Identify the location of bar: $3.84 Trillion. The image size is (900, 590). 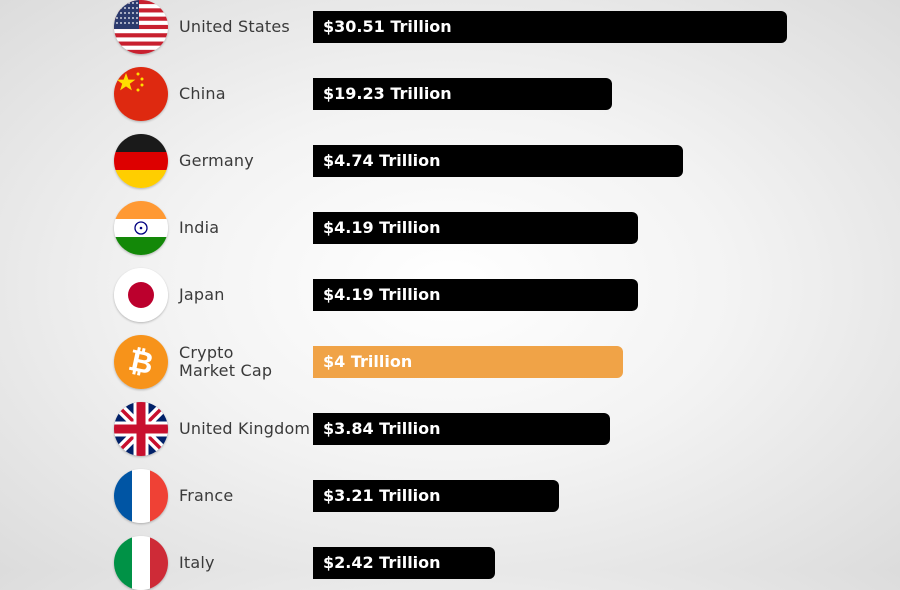
(462, 429).